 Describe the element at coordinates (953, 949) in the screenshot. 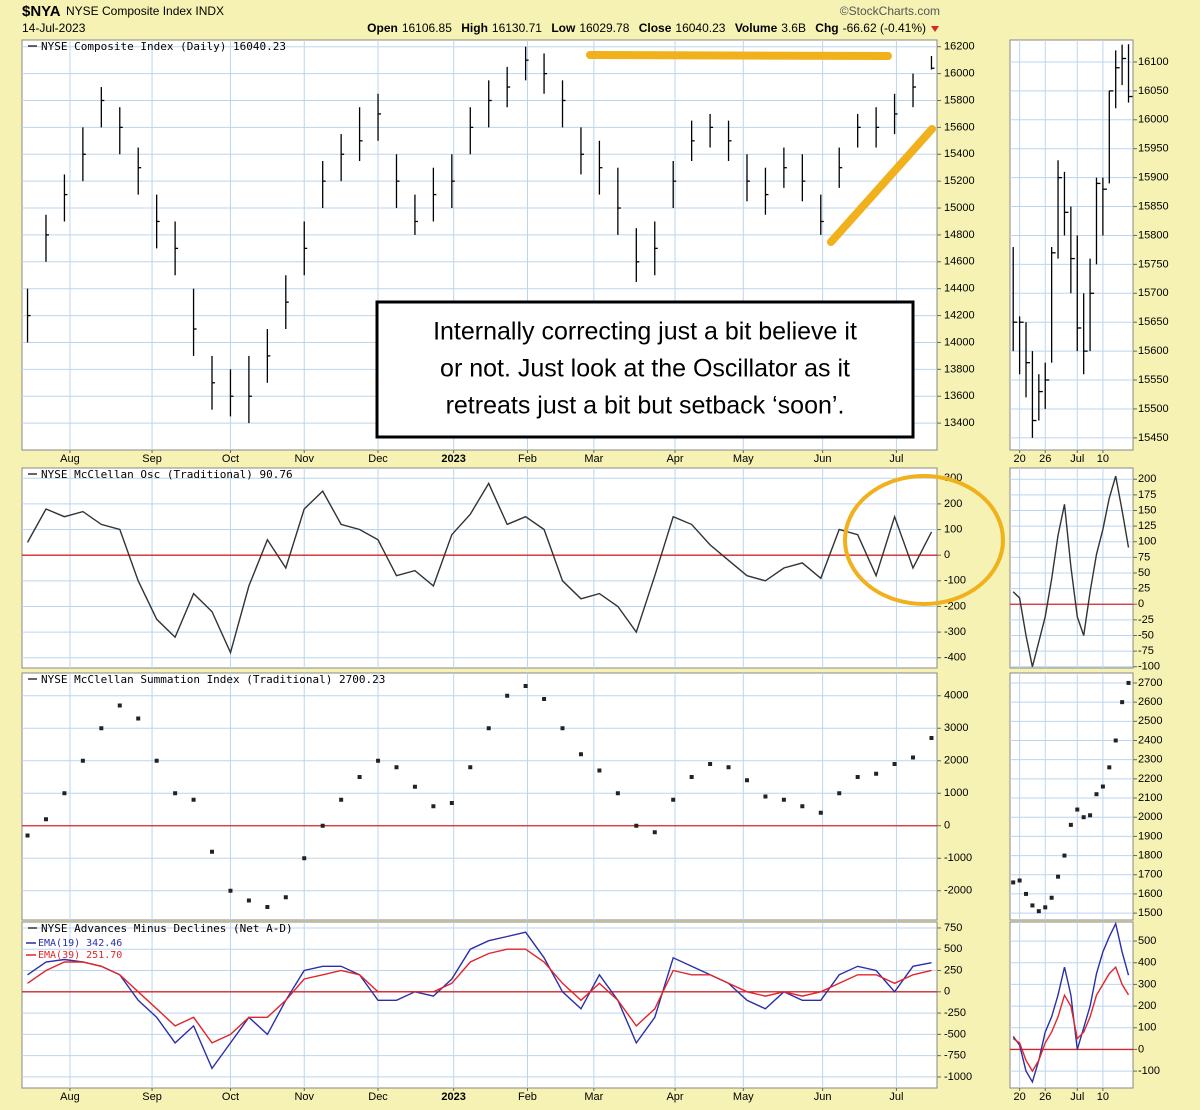

I see `y-tick-label: 500` at that location.